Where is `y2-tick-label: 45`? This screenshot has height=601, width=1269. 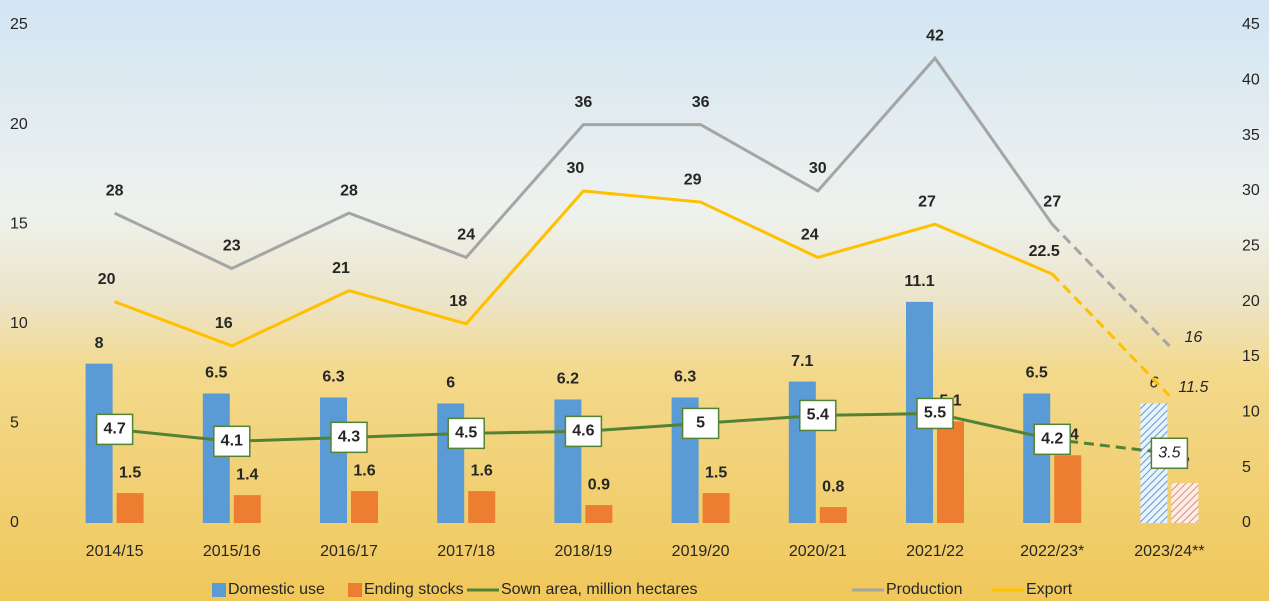
y2-tick-label: 45 is located at coordinates (1251, 24).